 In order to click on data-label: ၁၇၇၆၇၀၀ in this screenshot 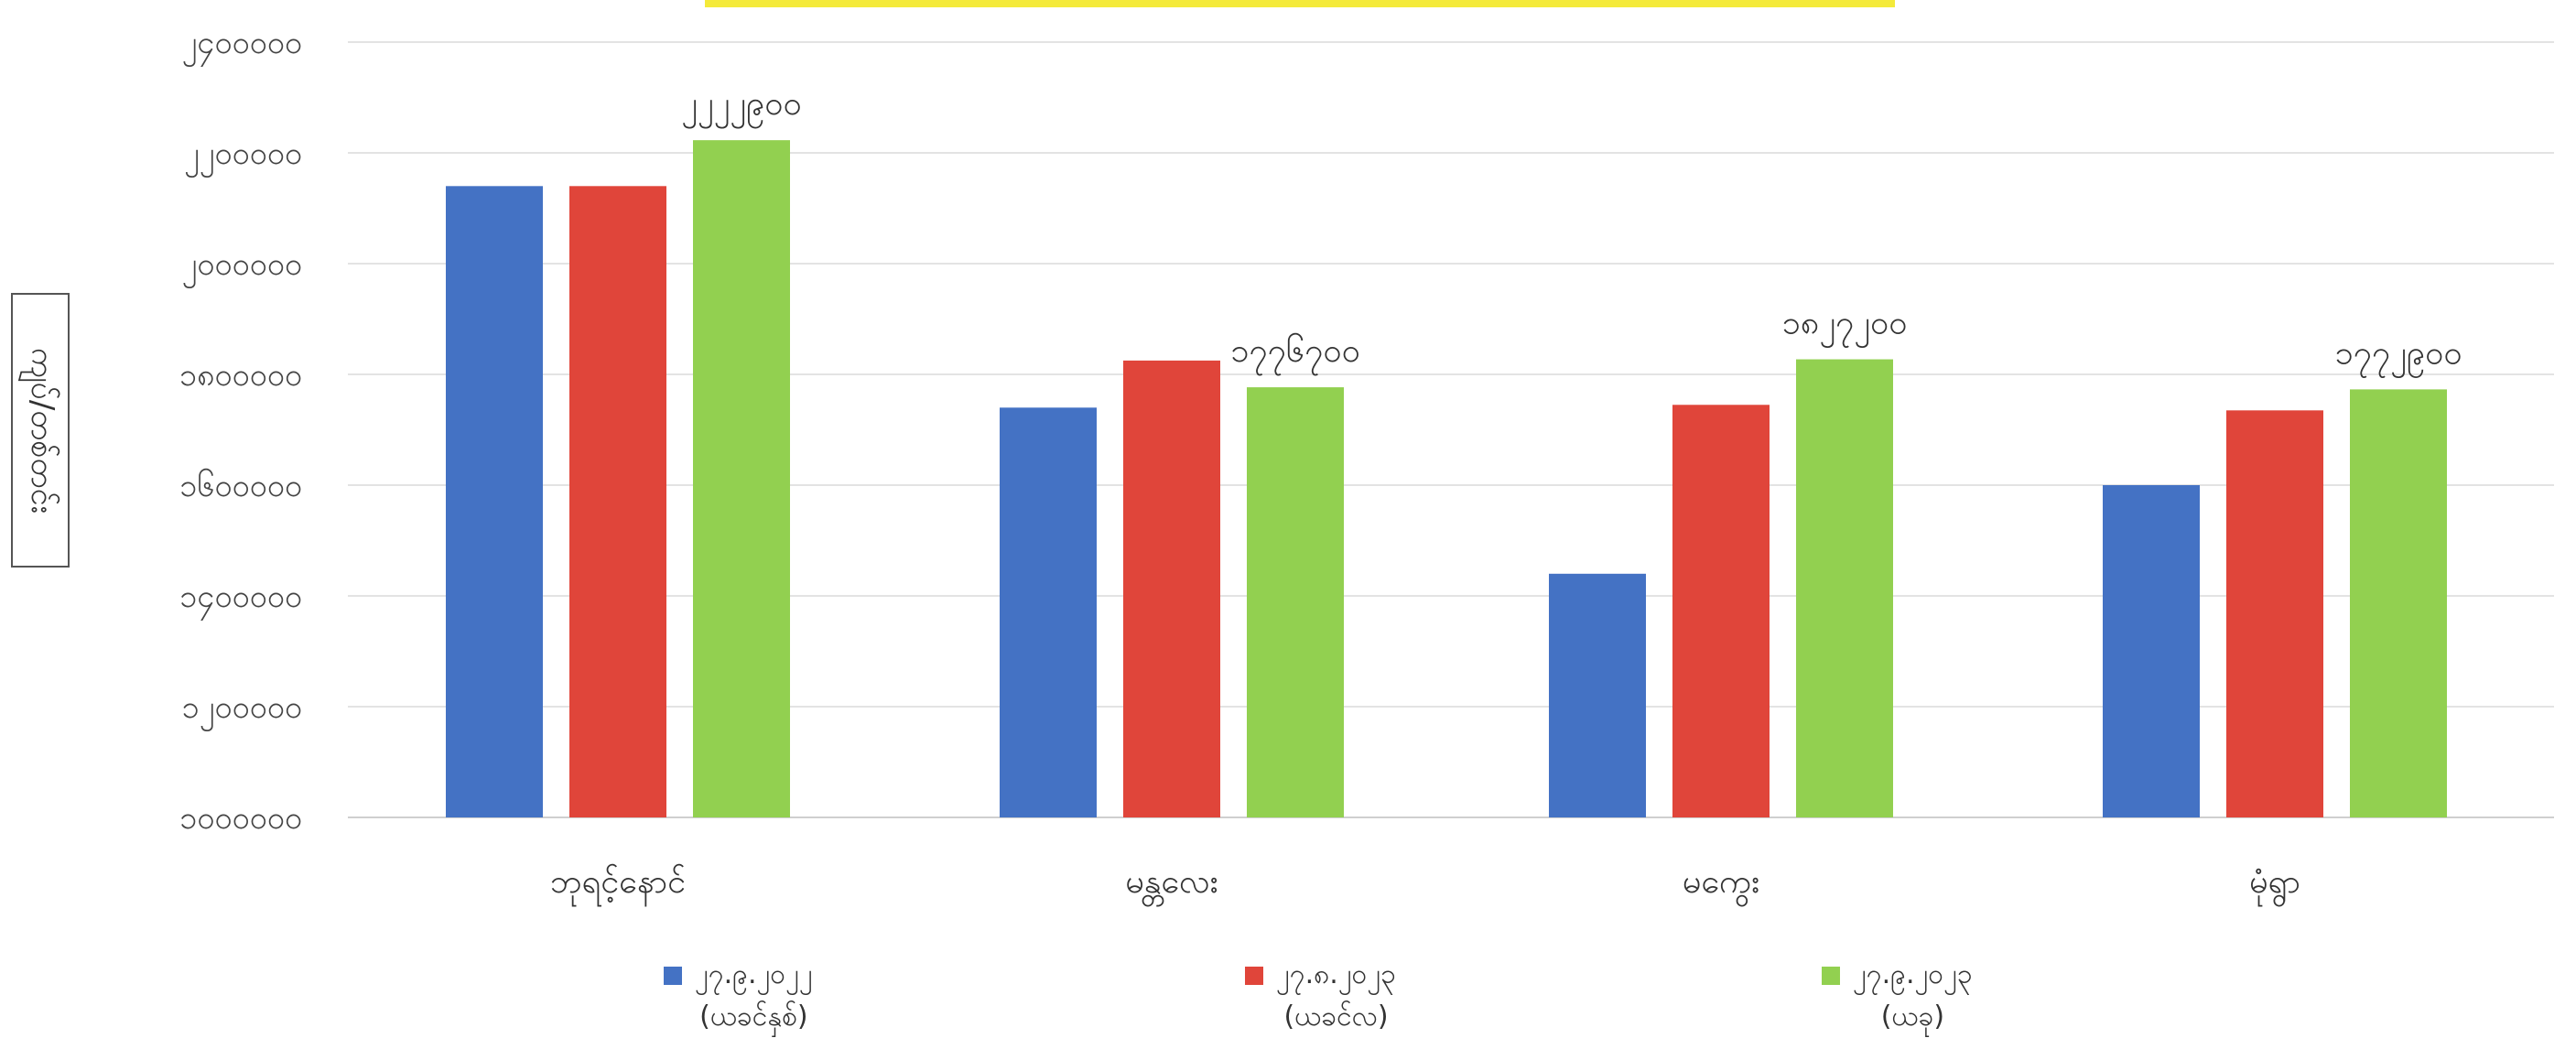, I will do `click(1295, 354)`.